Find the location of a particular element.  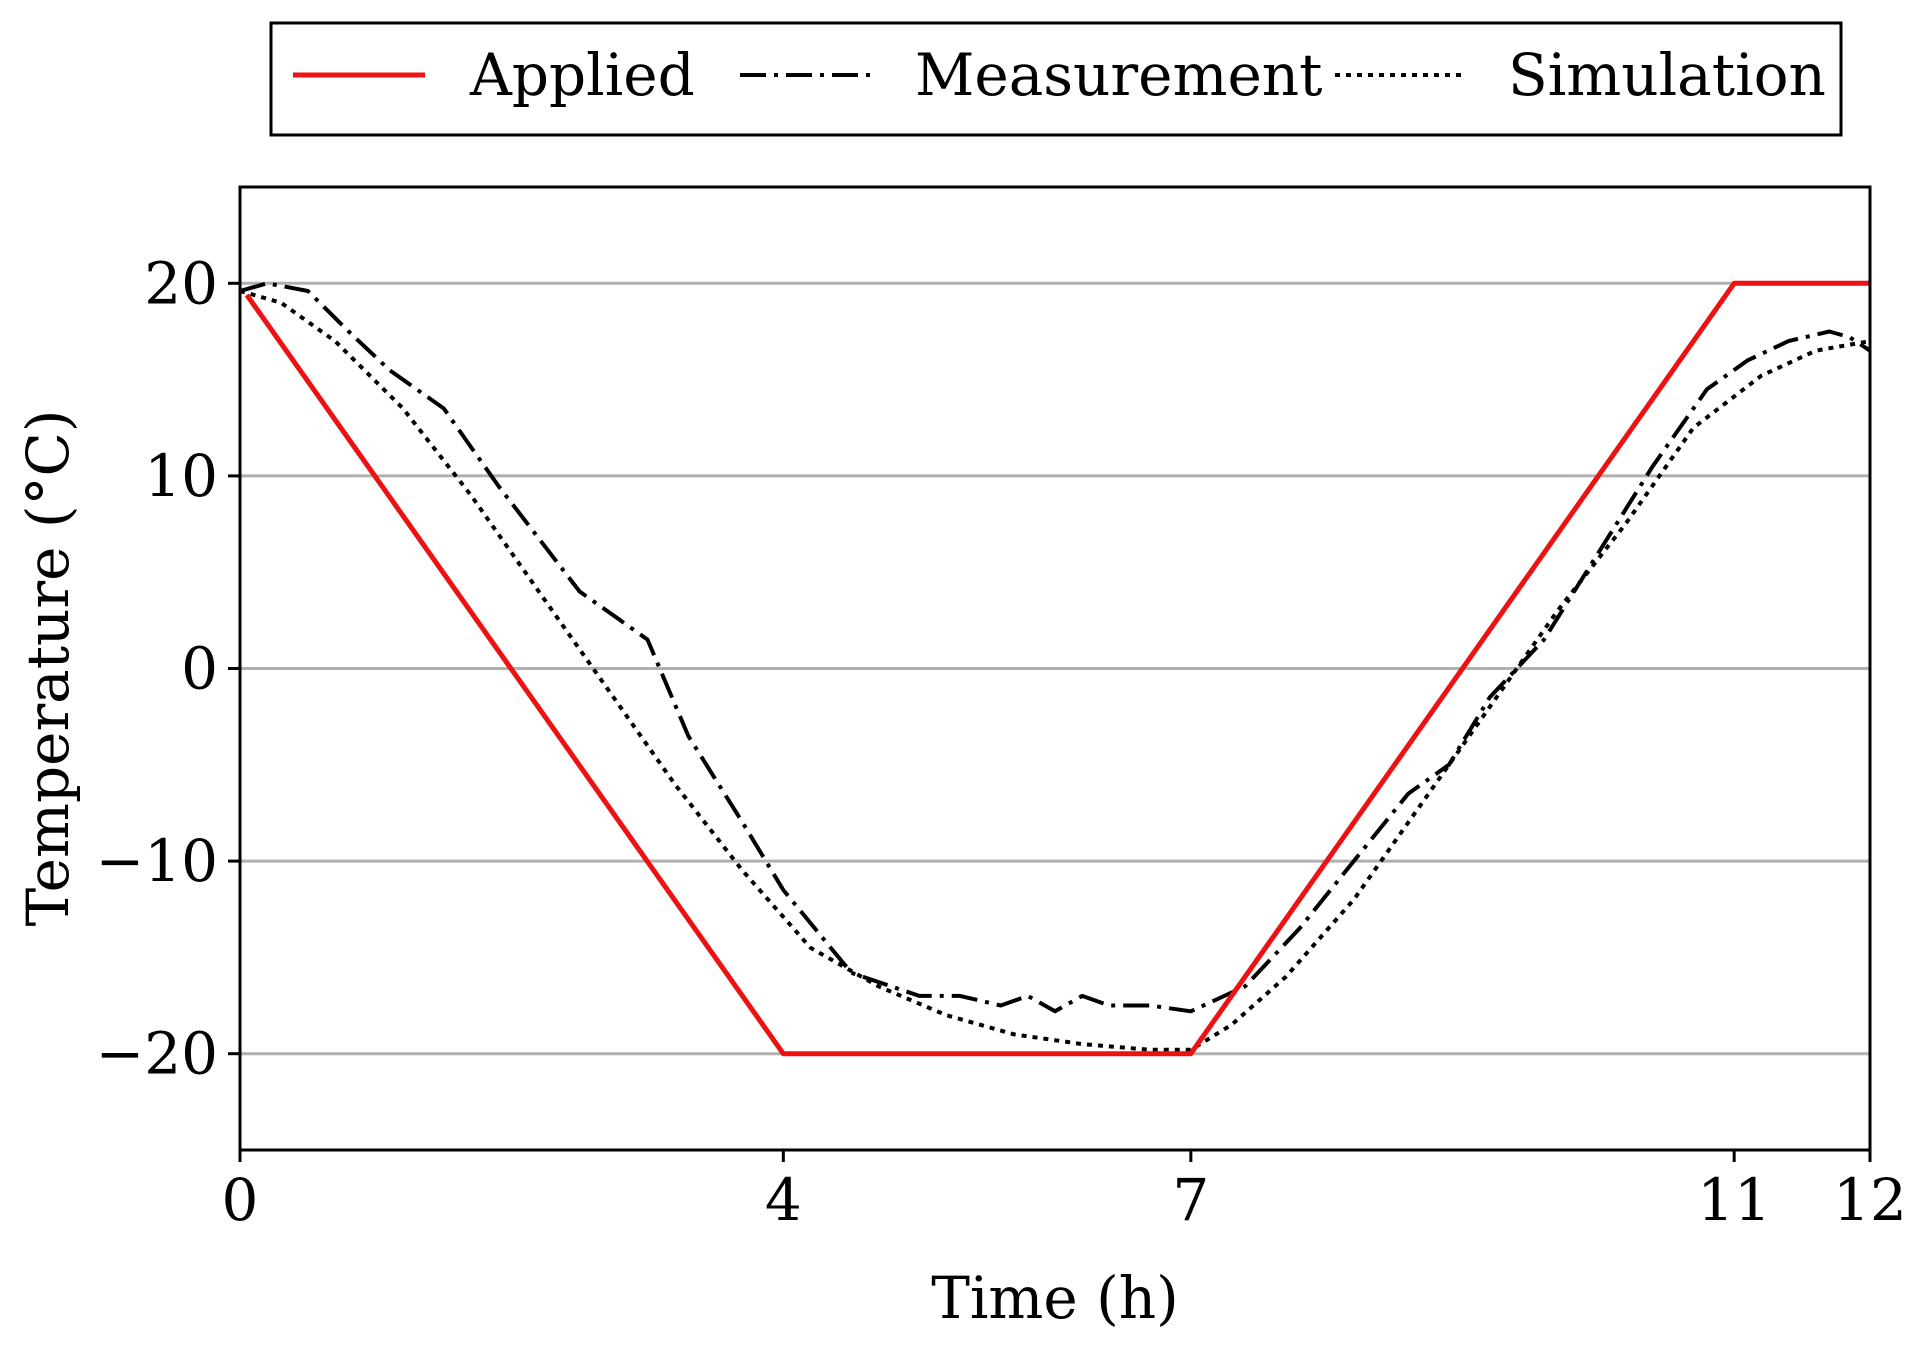

x-tick-label-4: 12 is located at coordinates (1870, 1200).